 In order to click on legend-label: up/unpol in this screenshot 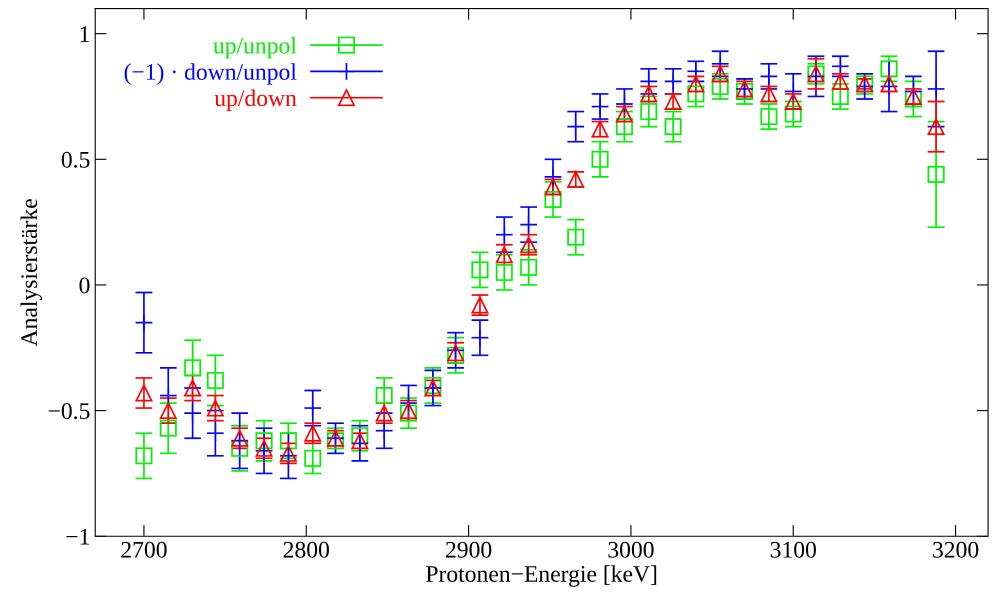, I will do `click(254, 47)`.